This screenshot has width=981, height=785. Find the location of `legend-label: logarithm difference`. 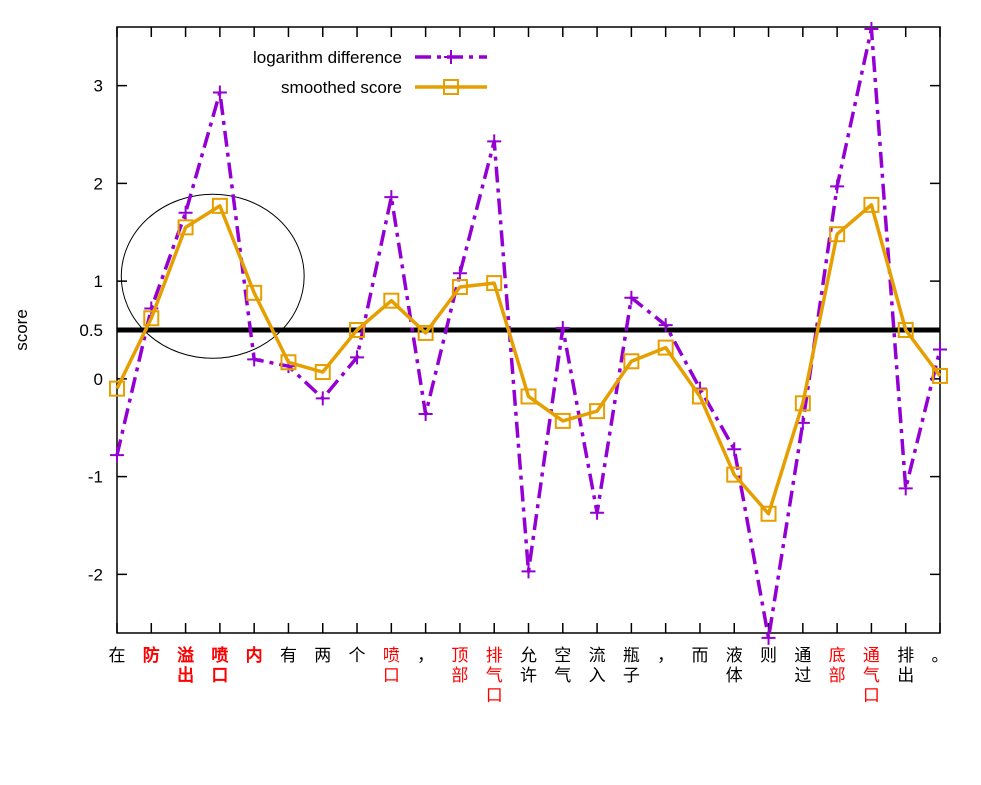

legend-label: logarithm difference is located at coordinates (327, 57).